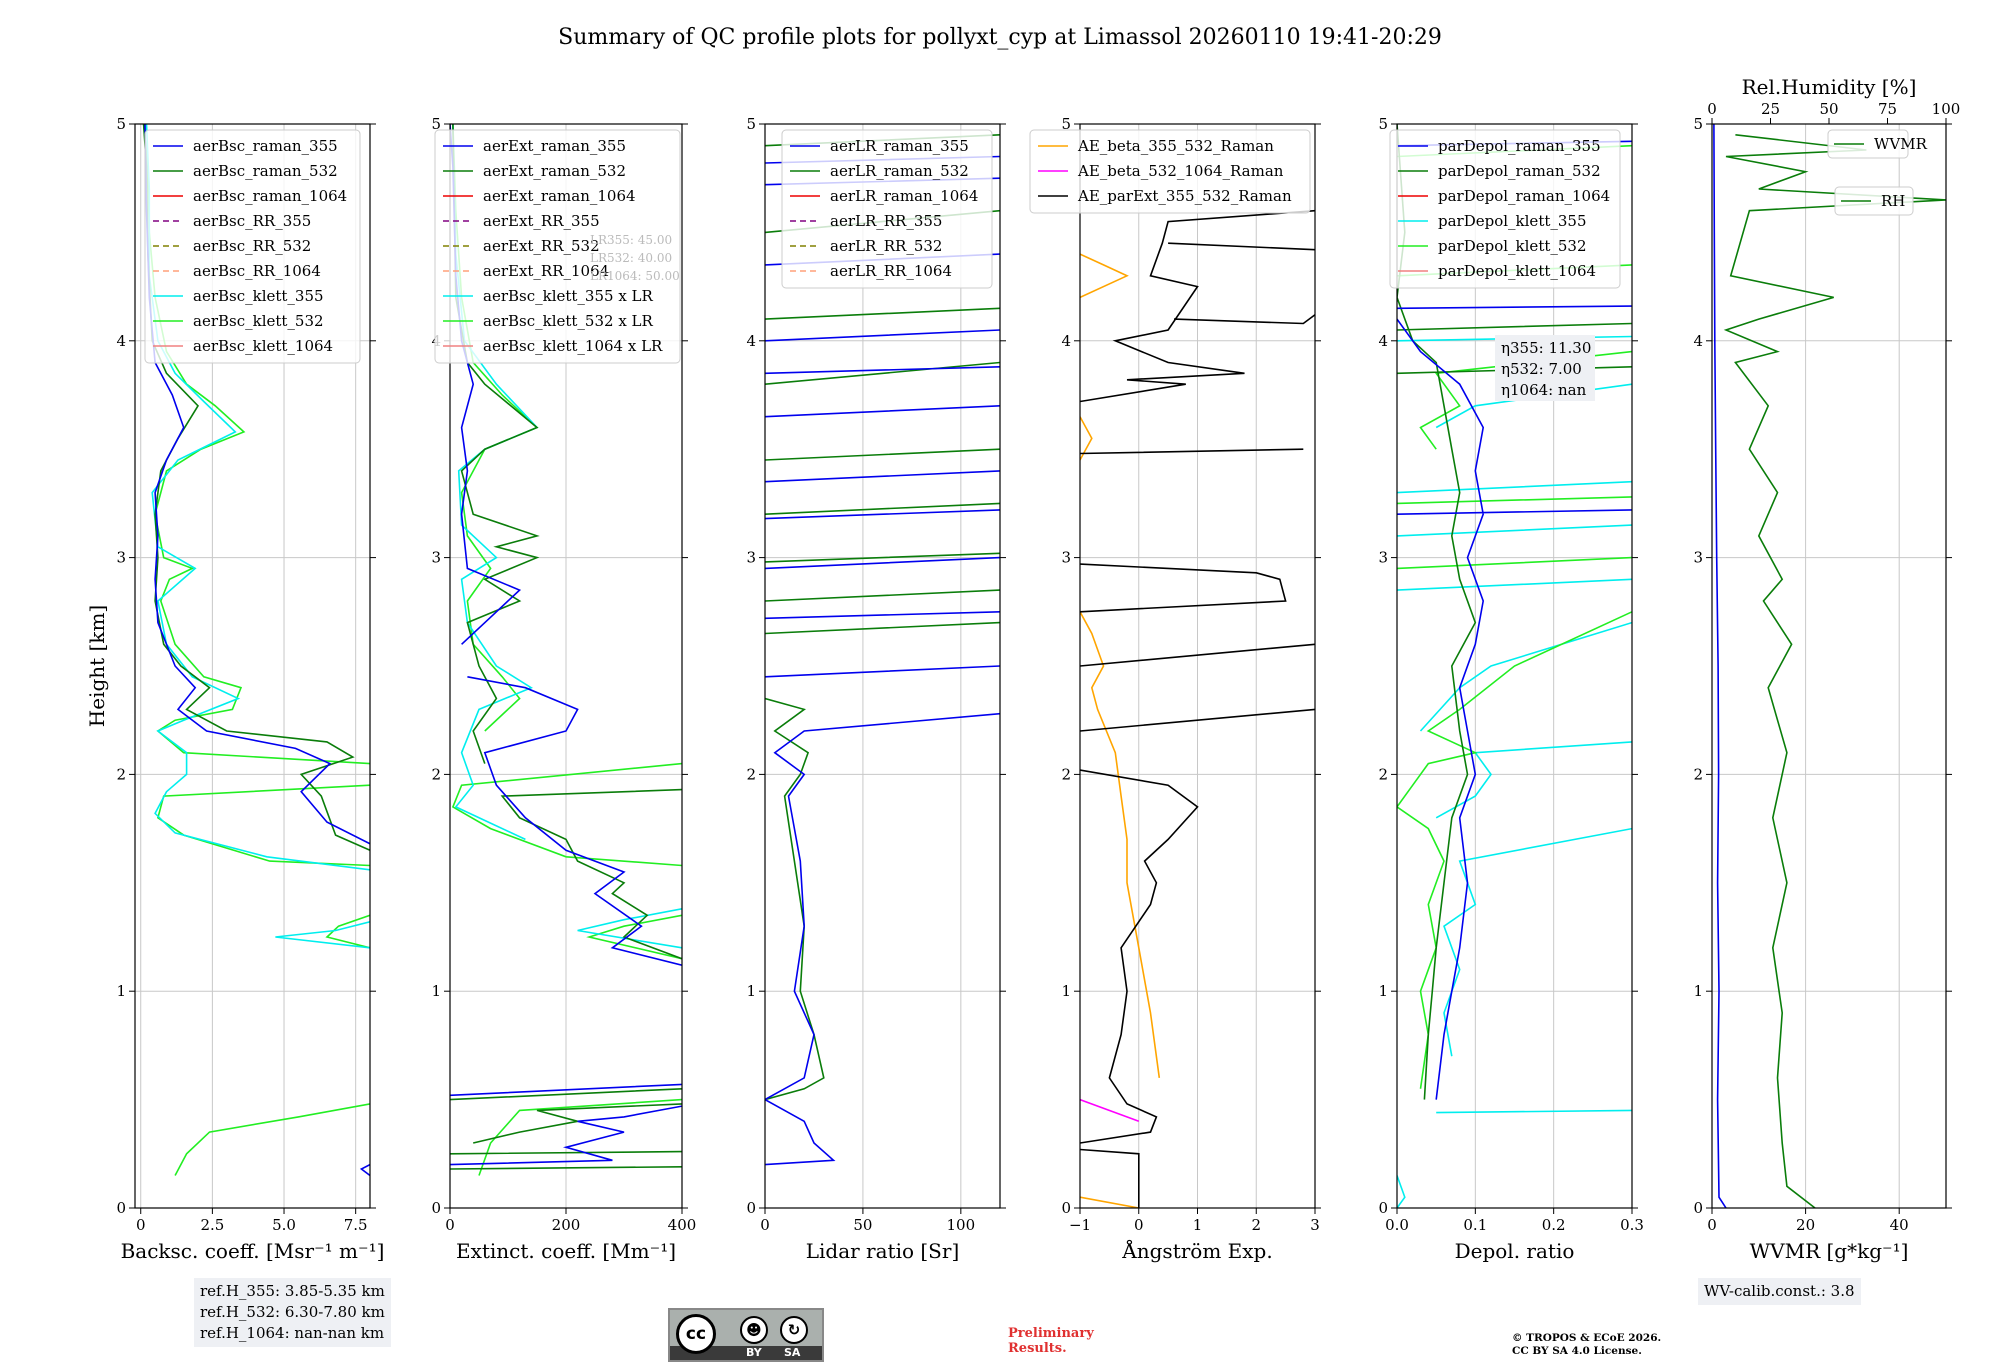  What do you see at coordinates (541, 221) in the screenshot?
I see `legend-entry: aerExt_RR_355` at bounding box center [541, 221].